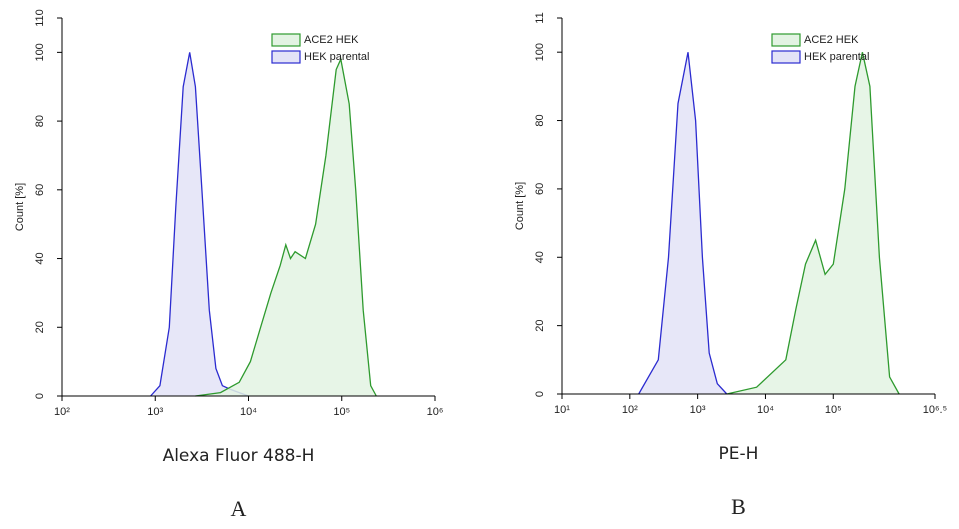 Image resolution: width=959 pixels, height=529 pixels. Describe the element at coordinates (562, 410) in the screenshot. I see `x-tick-label: 10¹` at that location.